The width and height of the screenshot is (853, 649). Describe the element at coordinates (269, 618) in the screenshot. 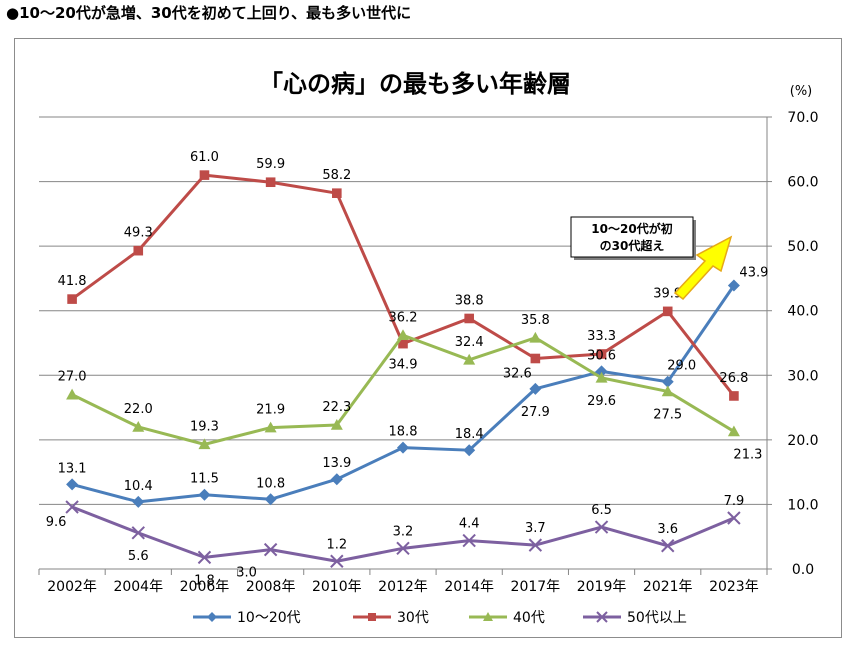

I see `legend-label: 10～20代` at that location.